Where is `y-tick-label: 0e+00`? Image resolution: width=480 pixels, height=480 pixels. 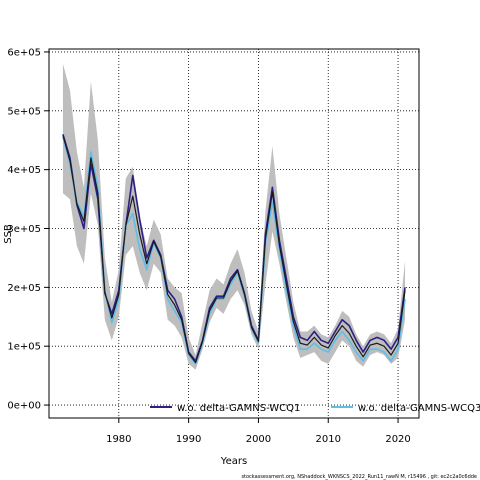 y-tick-label: 0e+00 is located at coordinates (24, 406).